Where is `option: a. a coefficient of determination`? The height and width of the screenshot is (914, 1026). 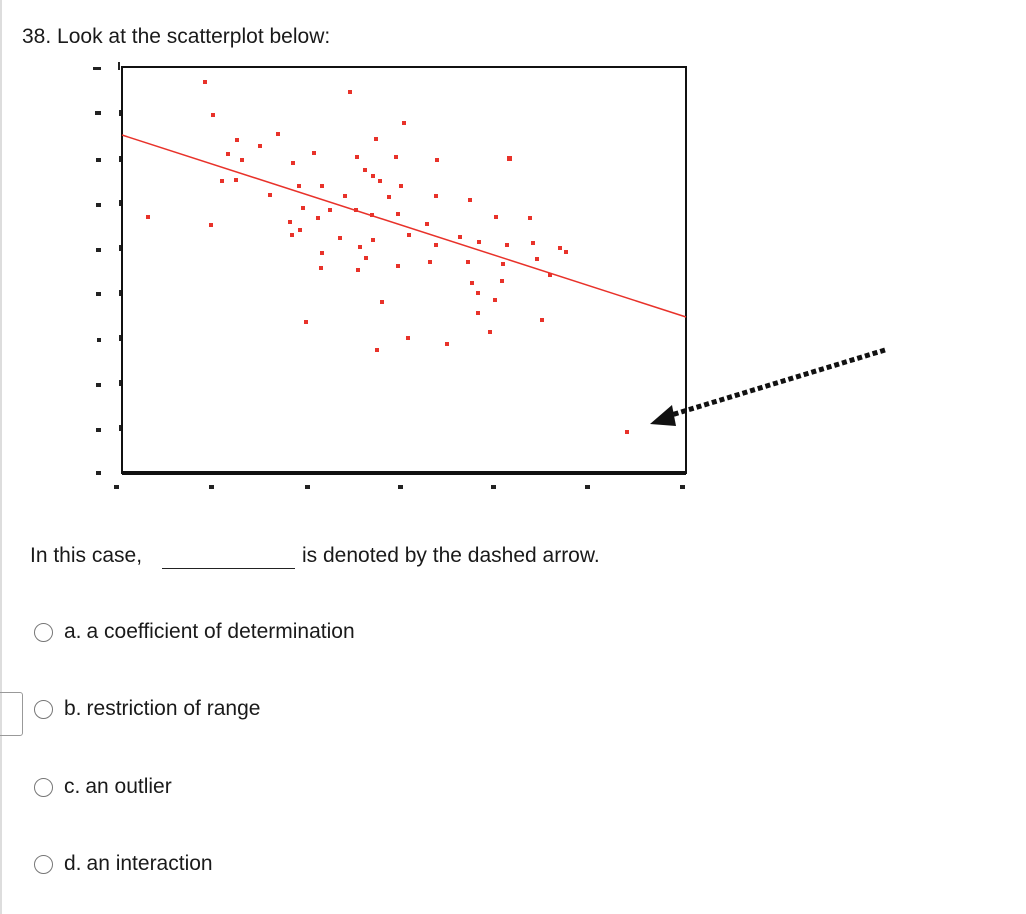 option: a. a coefficient of determination is located at coordinates (194, 632).